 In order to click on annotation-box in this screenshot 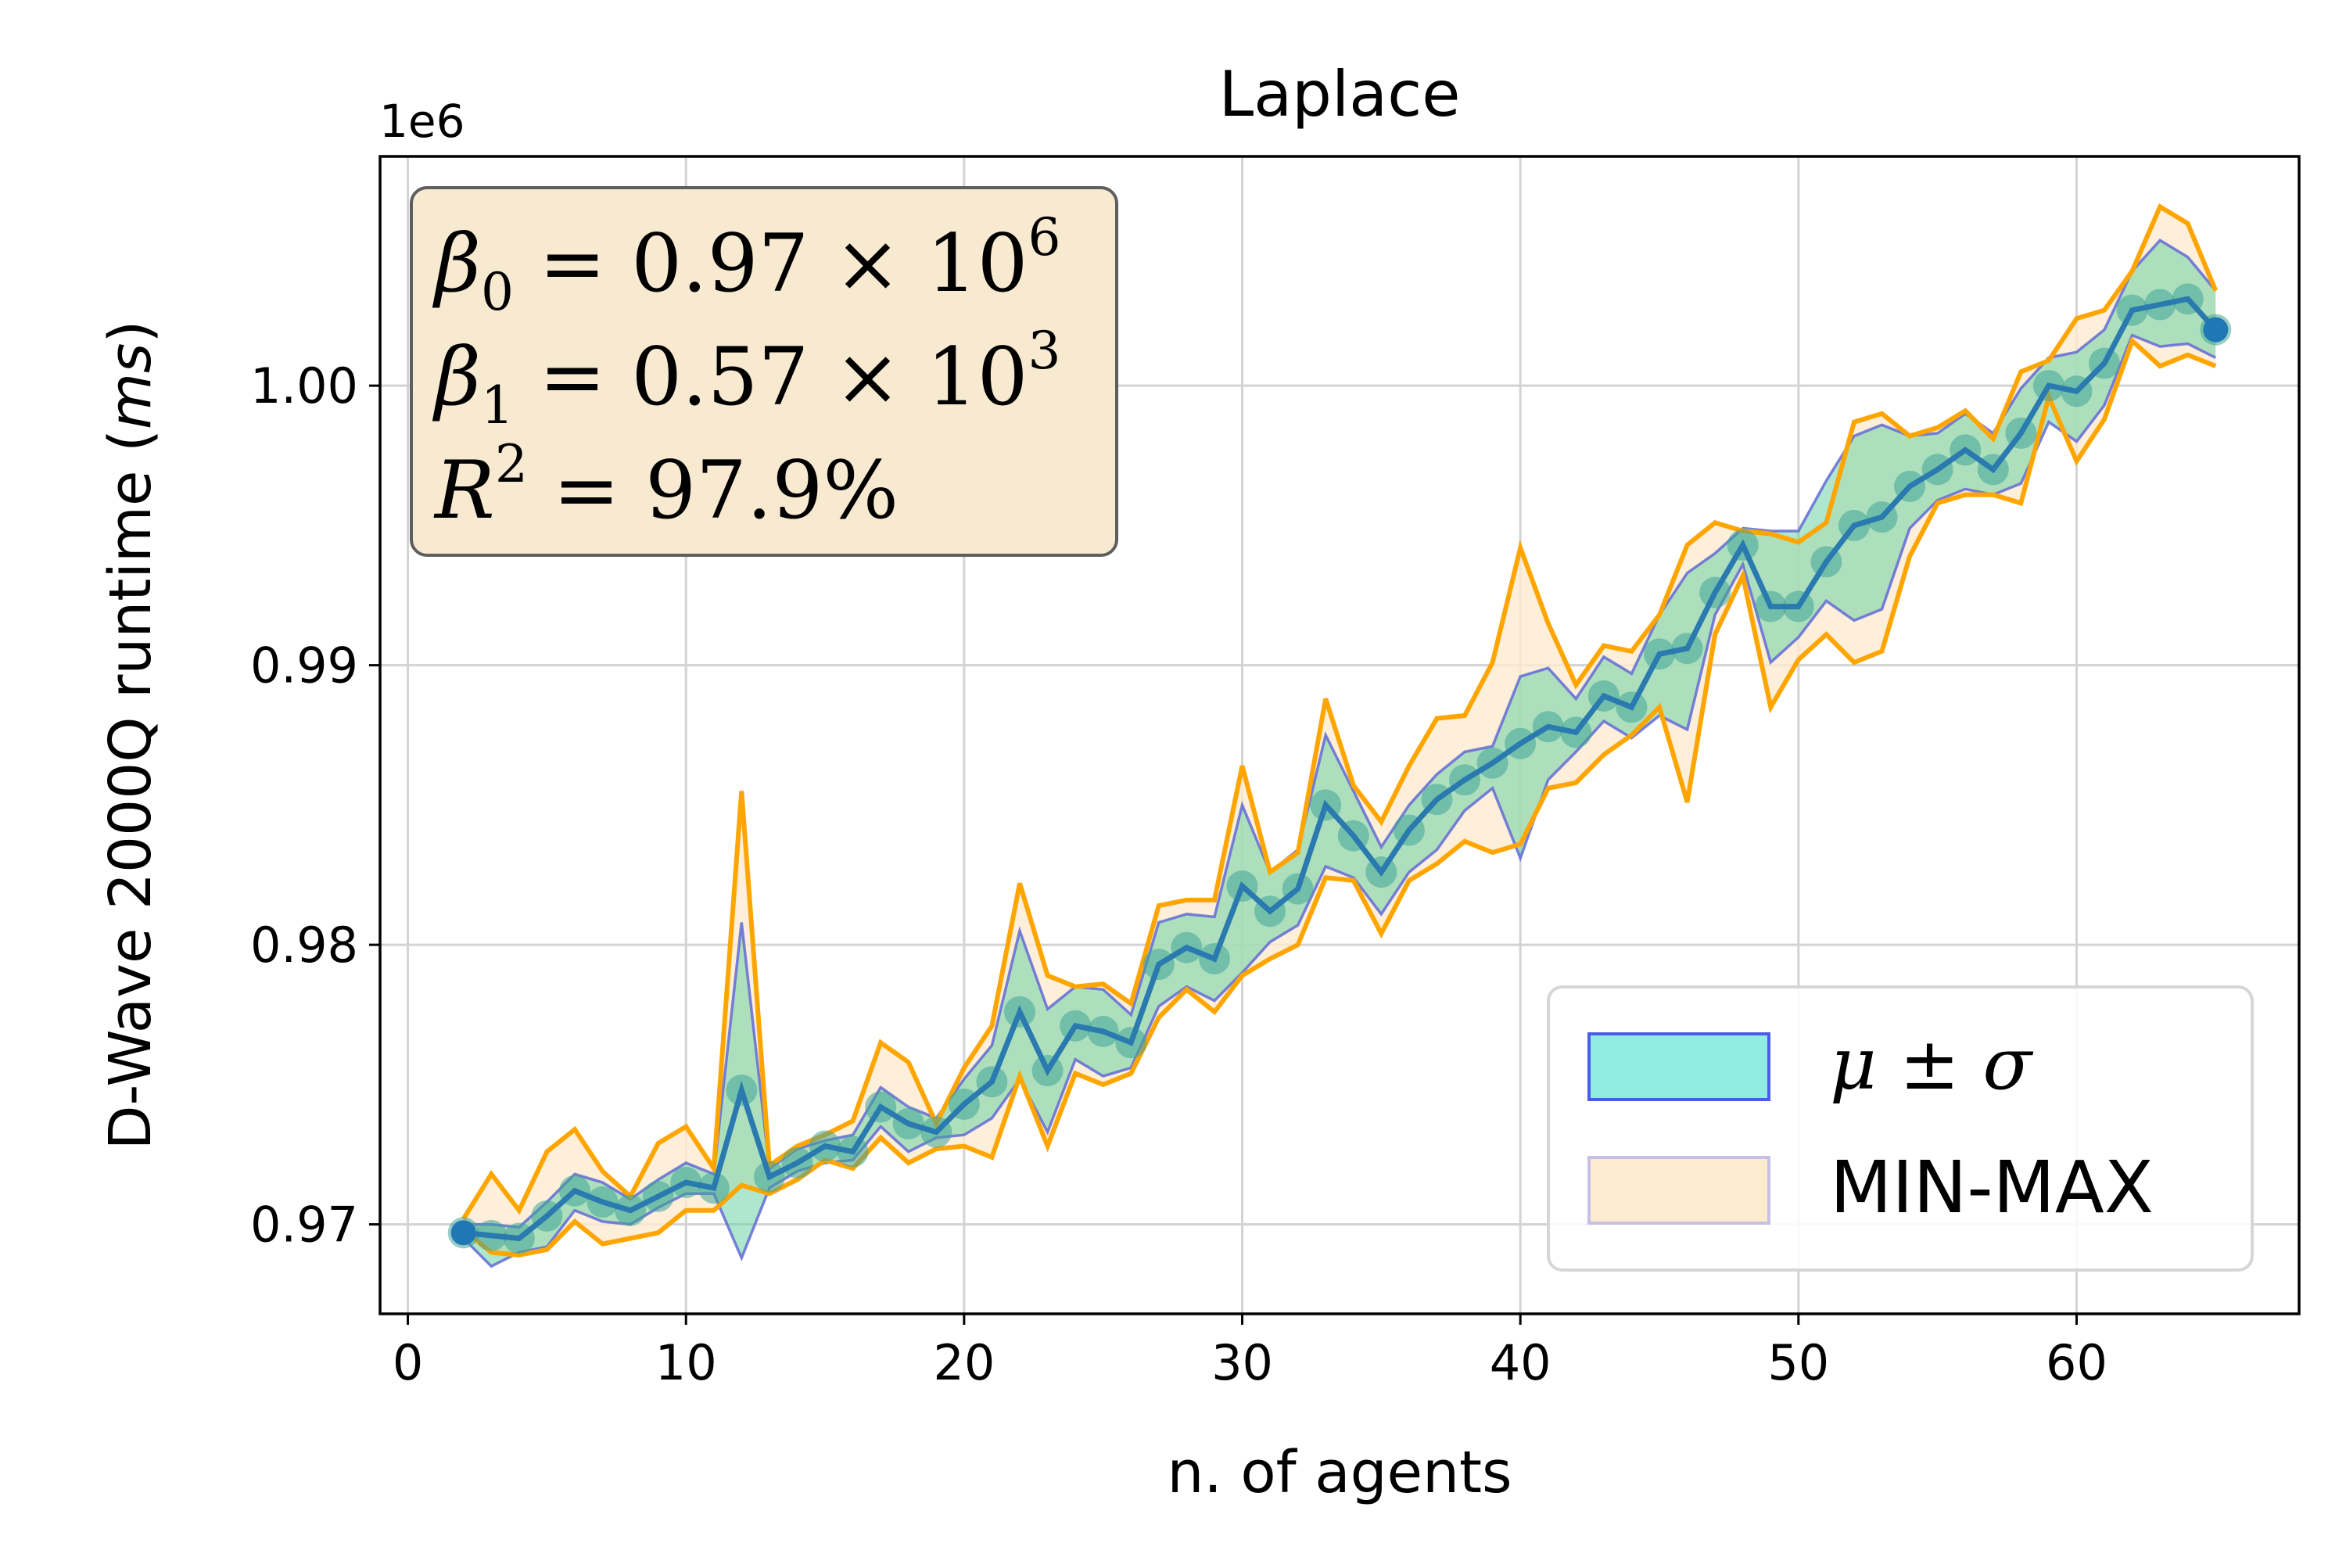, I will do `click(764, 371)`.